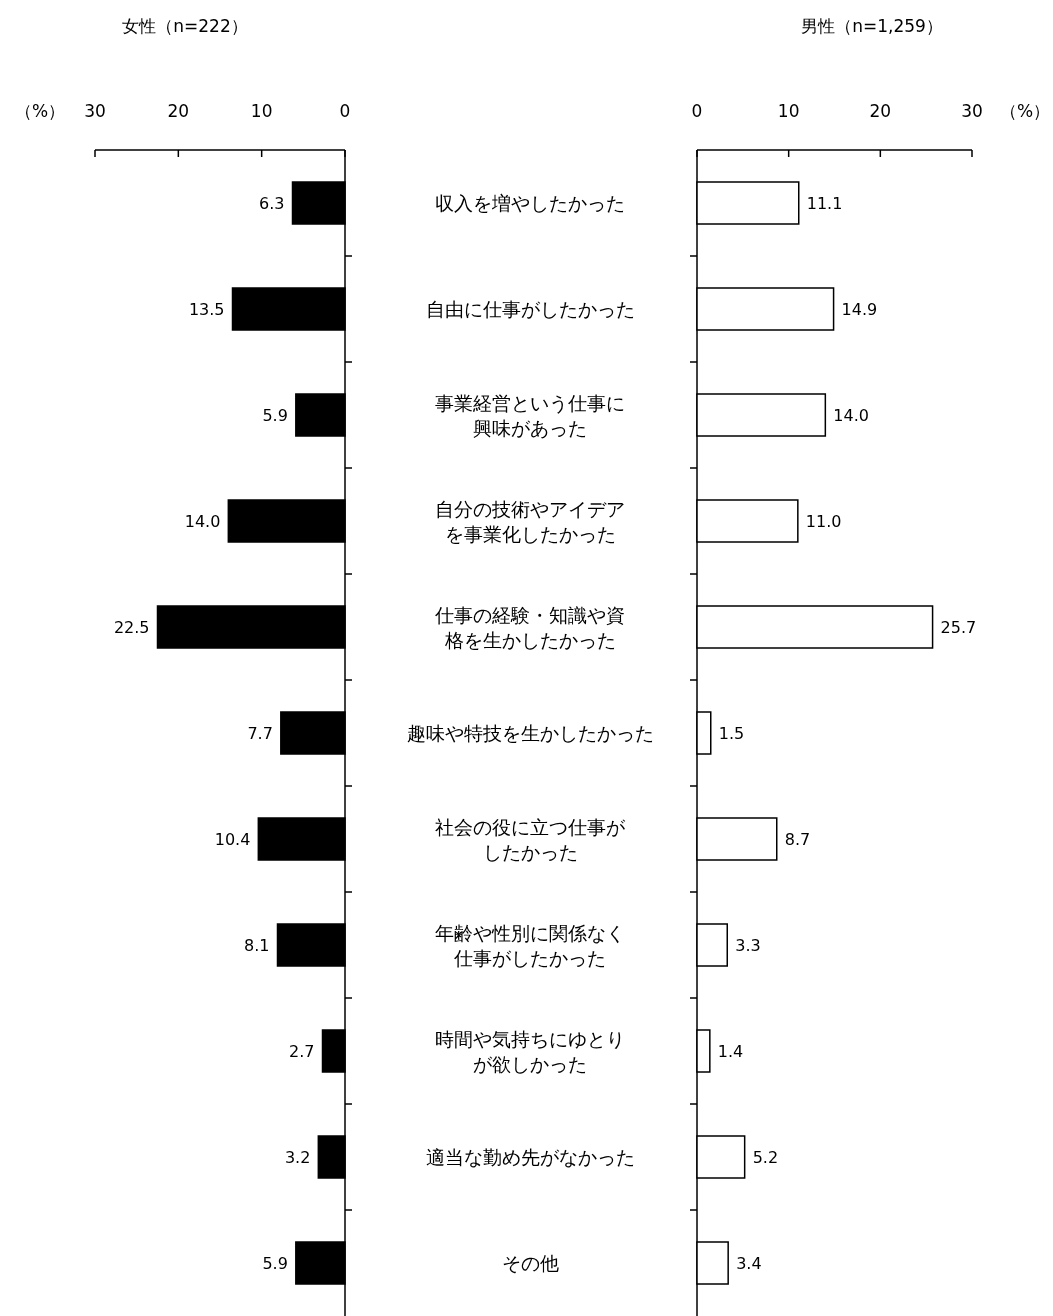  I want to click on y-tick-label: その他, so click(530, 1263).